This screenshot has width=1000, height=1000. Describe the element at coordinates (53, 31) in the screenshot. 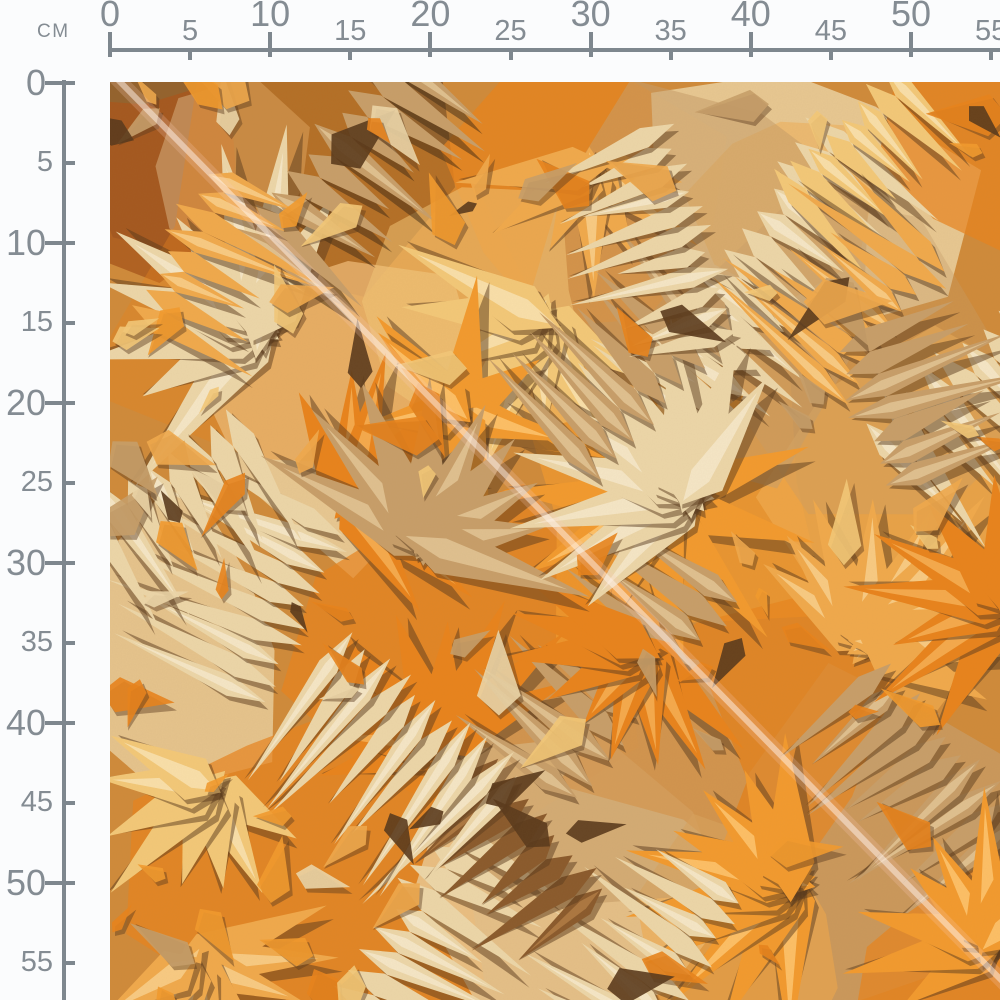

I see `ruler-unit-label: CM` at that location.